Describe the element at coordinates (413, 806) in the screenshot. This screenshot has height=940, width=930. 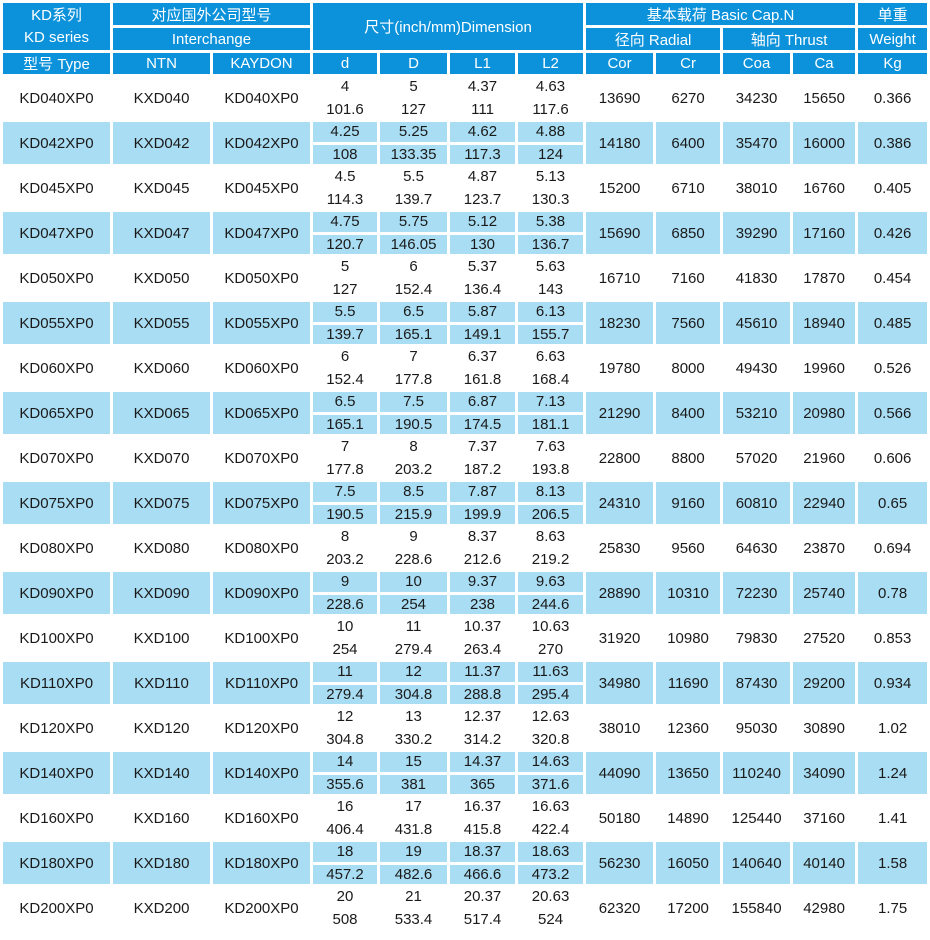
I see `value-inch: 17` at that location.